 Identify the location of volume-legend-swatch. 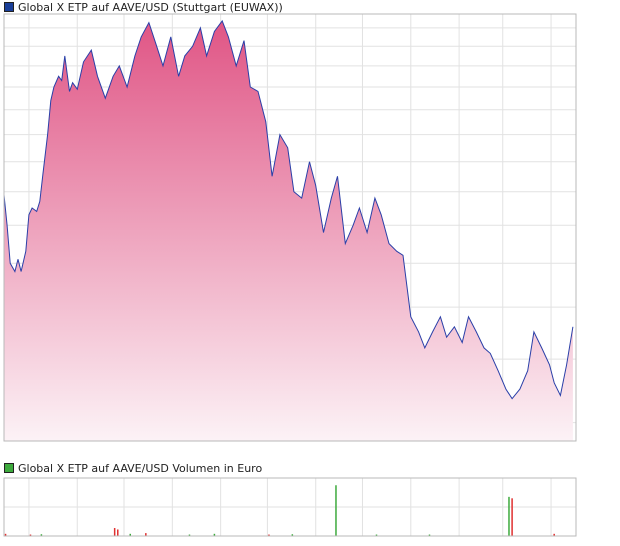
(9, 468).